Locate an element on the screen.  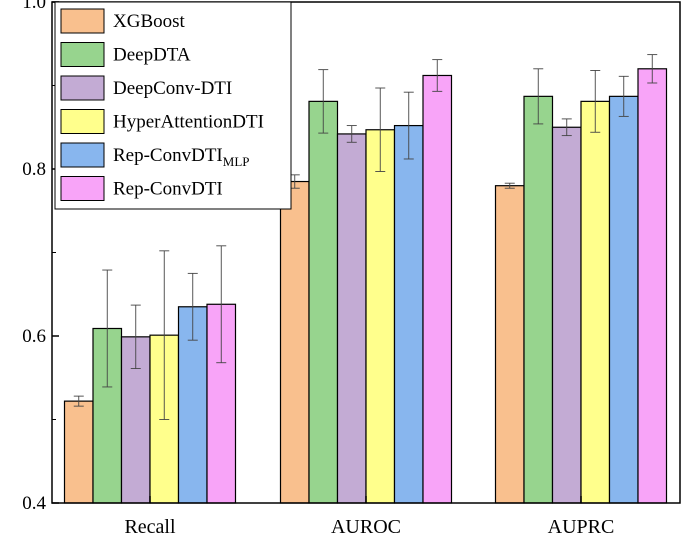
legend-label: DeepDTA is located at coordinates (152, 55).